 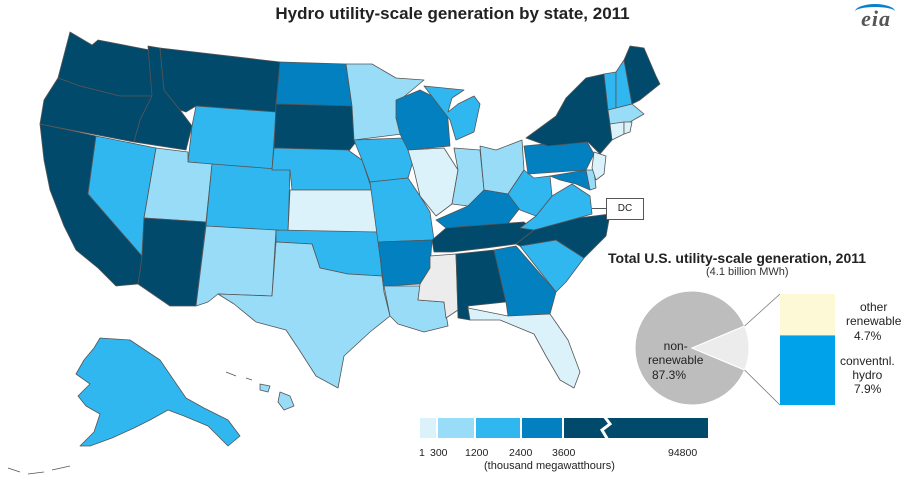 What do you see at coordinates (868, 389) in the screenshot?
I see `bar-label-hydro-value: 7.9%` at bounding box center [868, 389].